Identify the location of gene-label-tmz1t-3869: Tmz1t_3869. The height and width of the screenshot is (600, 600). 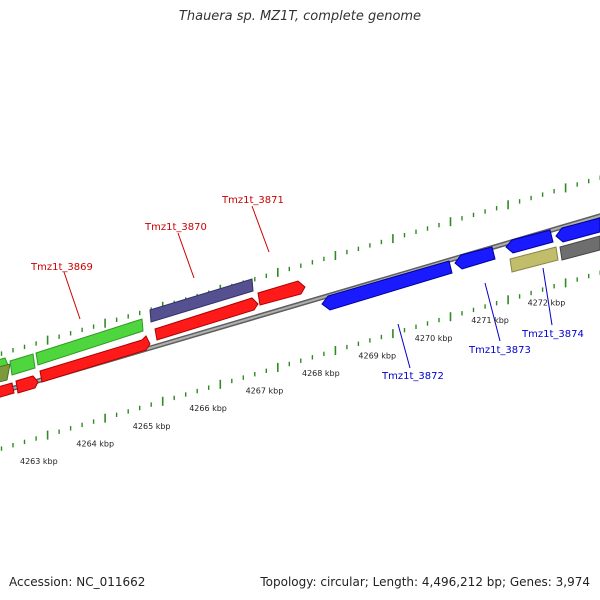
(61, 267).